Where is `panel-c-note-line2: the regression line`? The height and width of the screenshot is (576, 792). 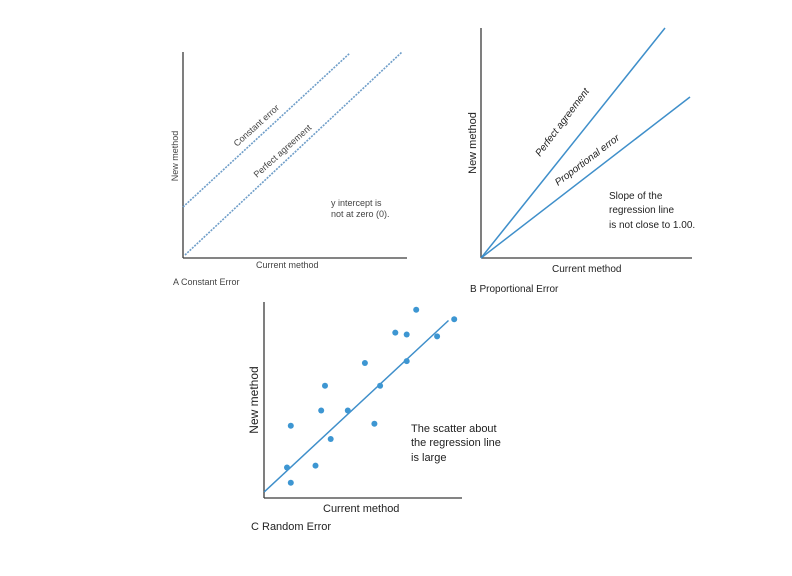
panel-c-note-line2: the regression line is located at coordinates (456, 443).